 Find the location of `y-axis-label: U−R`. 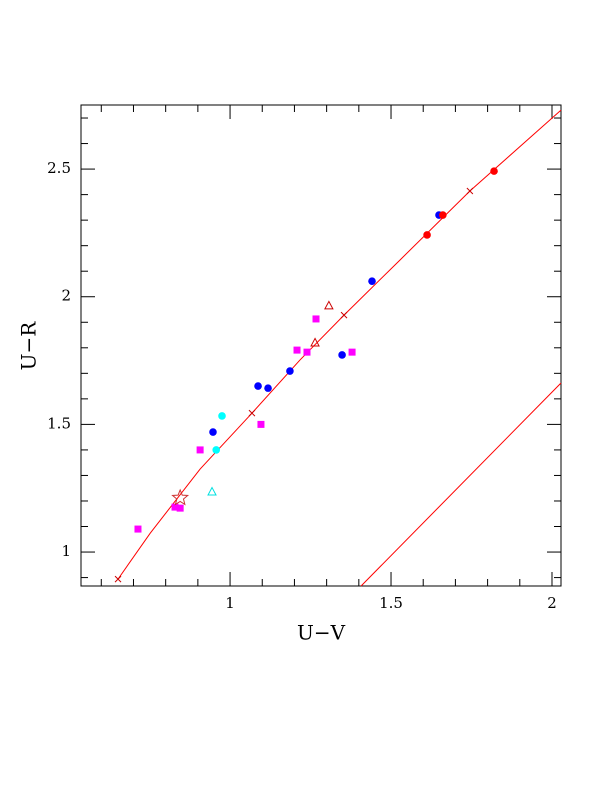

y-axis-label: U−R is located at coordinates (29, 346).